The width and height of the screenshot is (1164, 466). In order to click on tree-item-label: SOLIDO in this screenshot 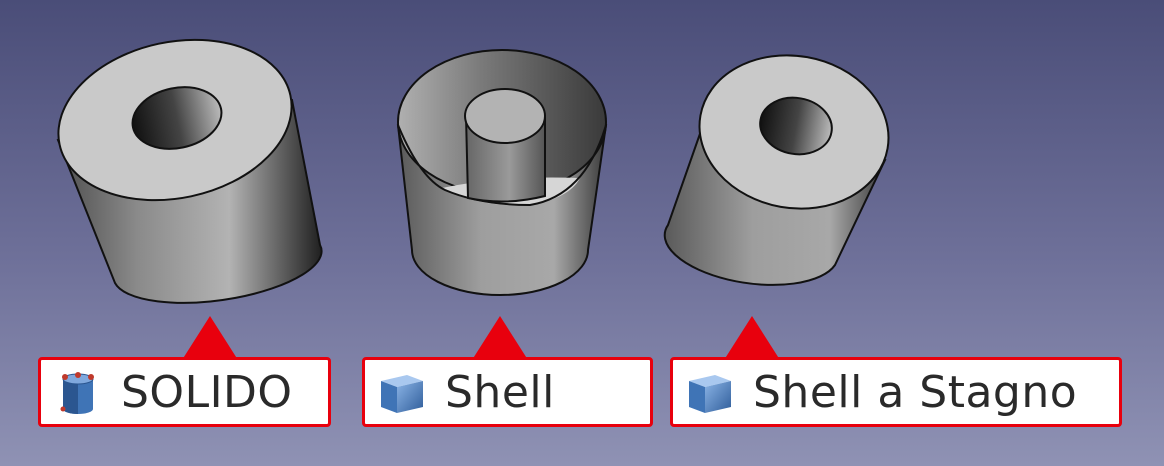, I will do `click(207, 392)`.